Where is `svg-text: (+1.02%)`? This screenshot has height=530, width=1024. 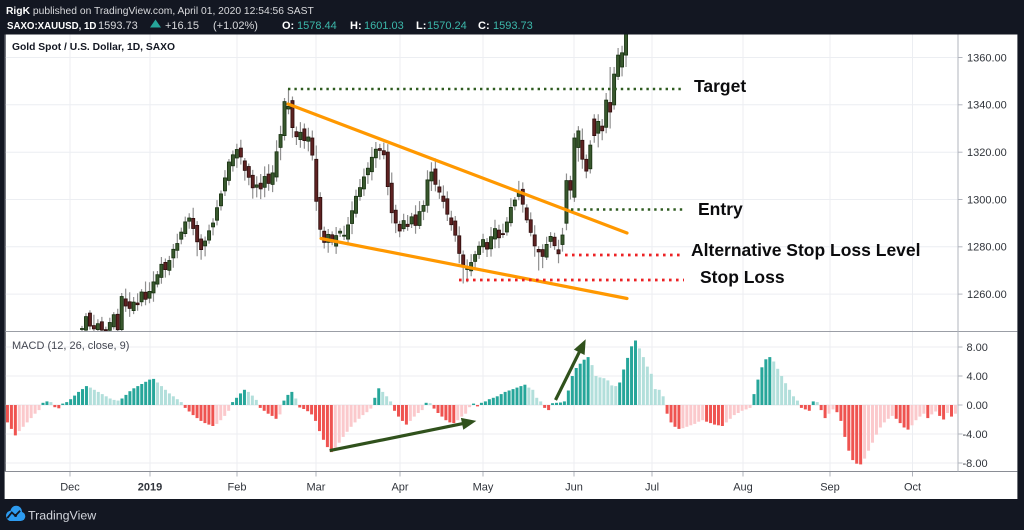
svg-text: (+1.02%) is located at coordinates (235, 26).